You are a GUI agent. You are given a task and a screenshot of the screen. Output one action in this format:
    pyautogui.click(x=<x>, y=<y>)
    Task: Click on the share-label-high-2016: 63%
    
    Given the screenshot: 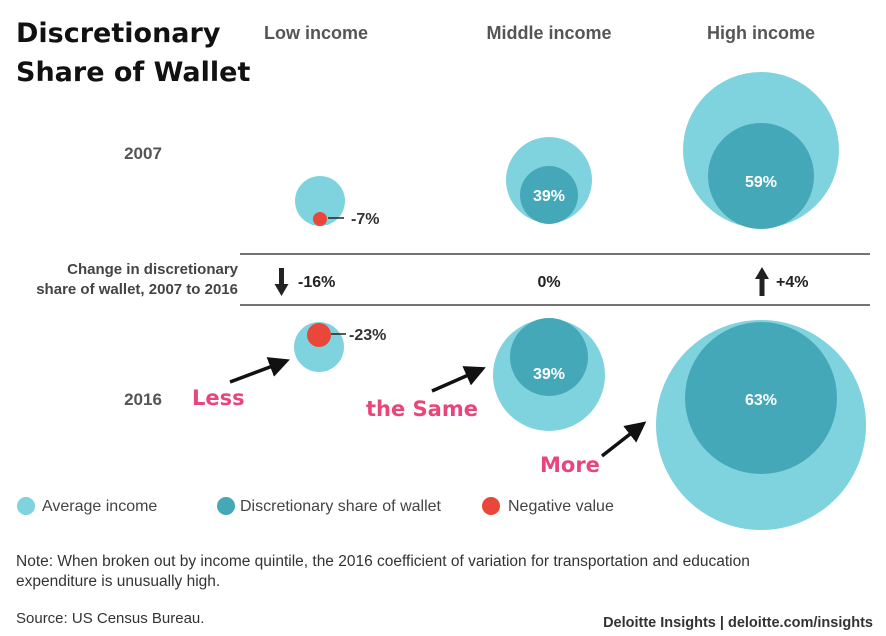 What is the action you would take?
    pyautogui.click(x=761, y=400)
    